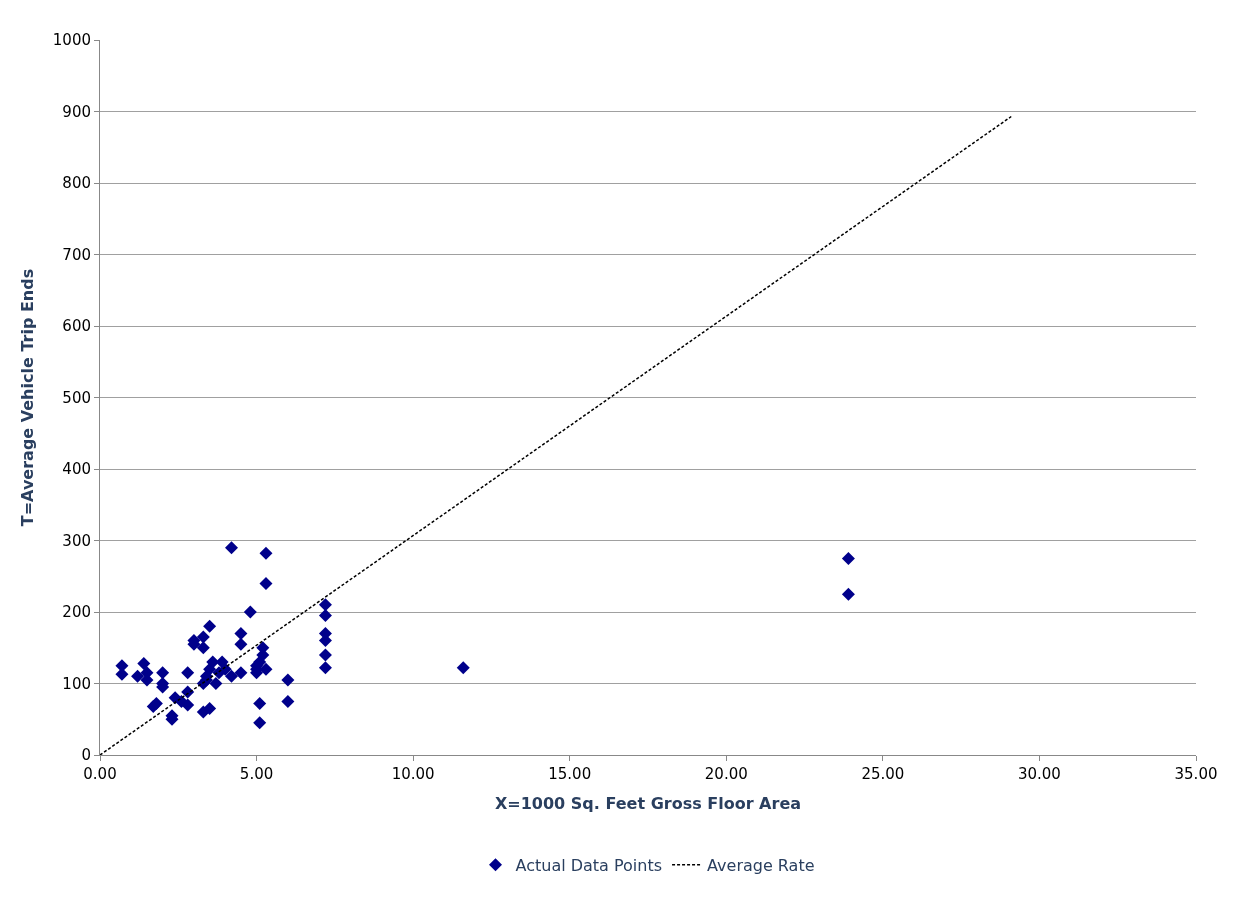  Describe the element at coordinates (726, 774) in the screenshot. I see `x-tick-label: 20.00` at that location.